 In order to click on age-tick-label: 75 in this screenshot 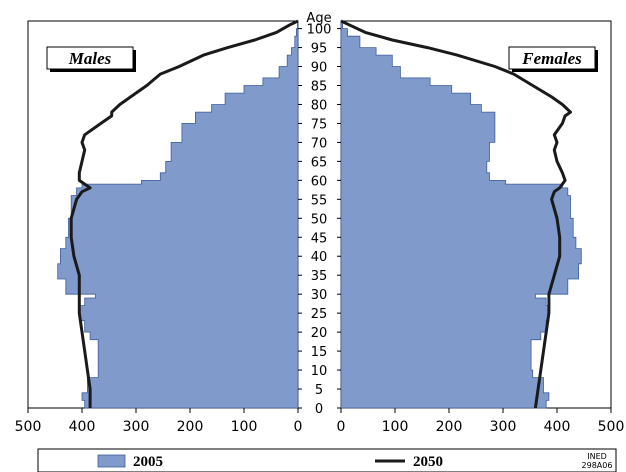, I will do `click(319, 124)`.